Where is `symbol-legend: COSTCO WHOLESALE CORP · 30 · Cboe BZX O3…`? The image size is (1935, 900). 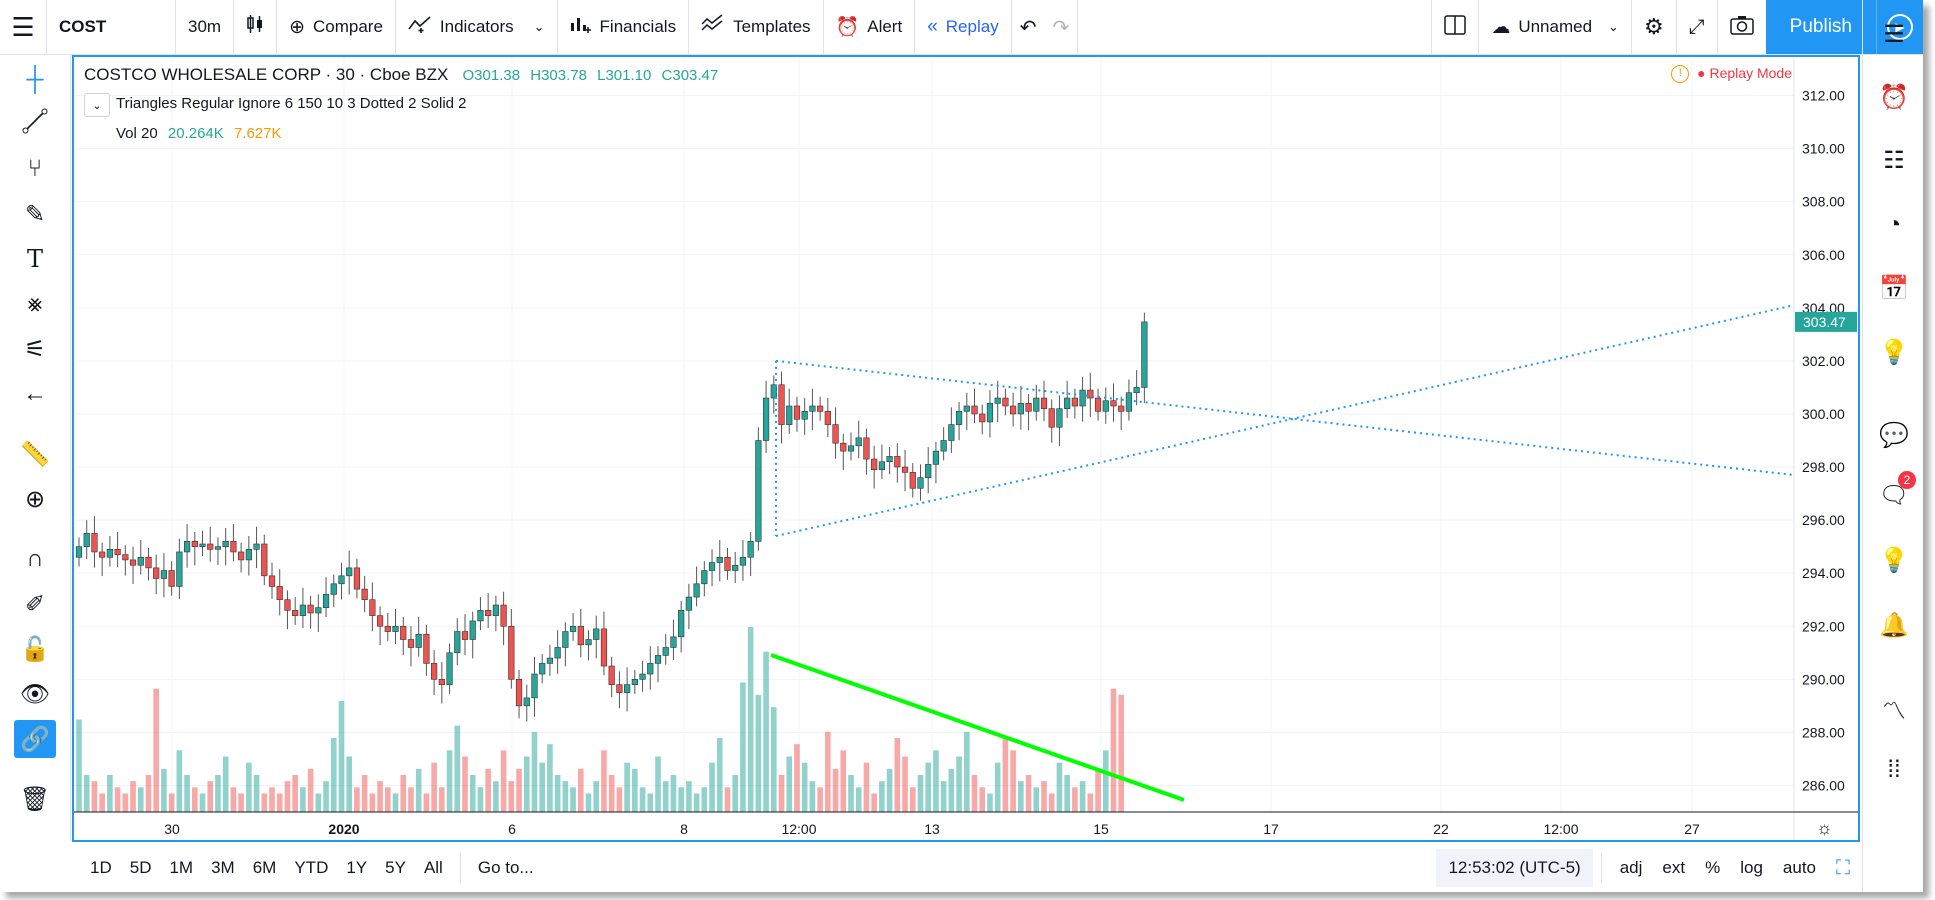
symbol-legend: COSTCO WHOLESALE CORP · 30 · Cboe BZX O3… is located at coordinates (401, 75).